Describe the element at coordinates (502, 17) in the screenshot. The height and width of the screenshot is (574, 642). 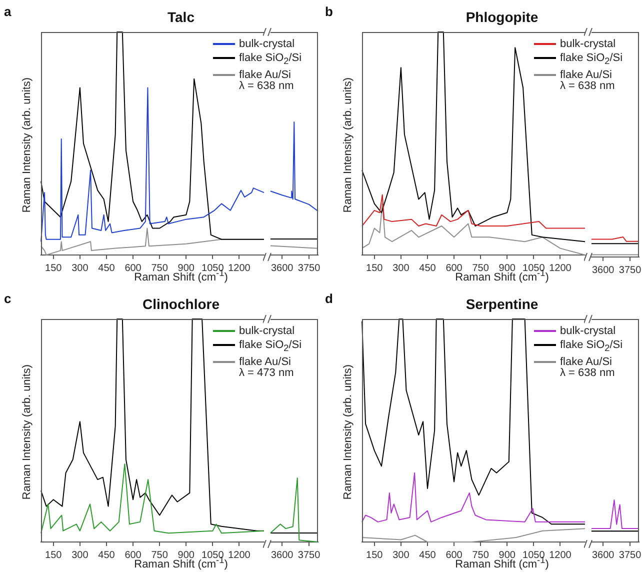
I see `chart-title: Phlogopite` at that location.